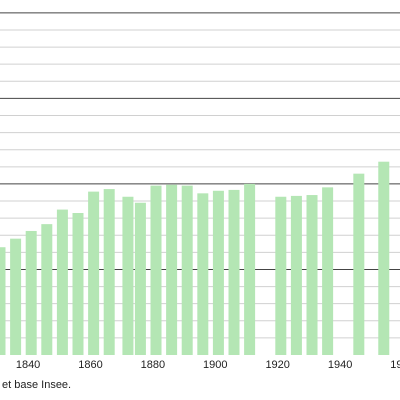  I want to click on x-tick-label: 1880, so click(153, 365).